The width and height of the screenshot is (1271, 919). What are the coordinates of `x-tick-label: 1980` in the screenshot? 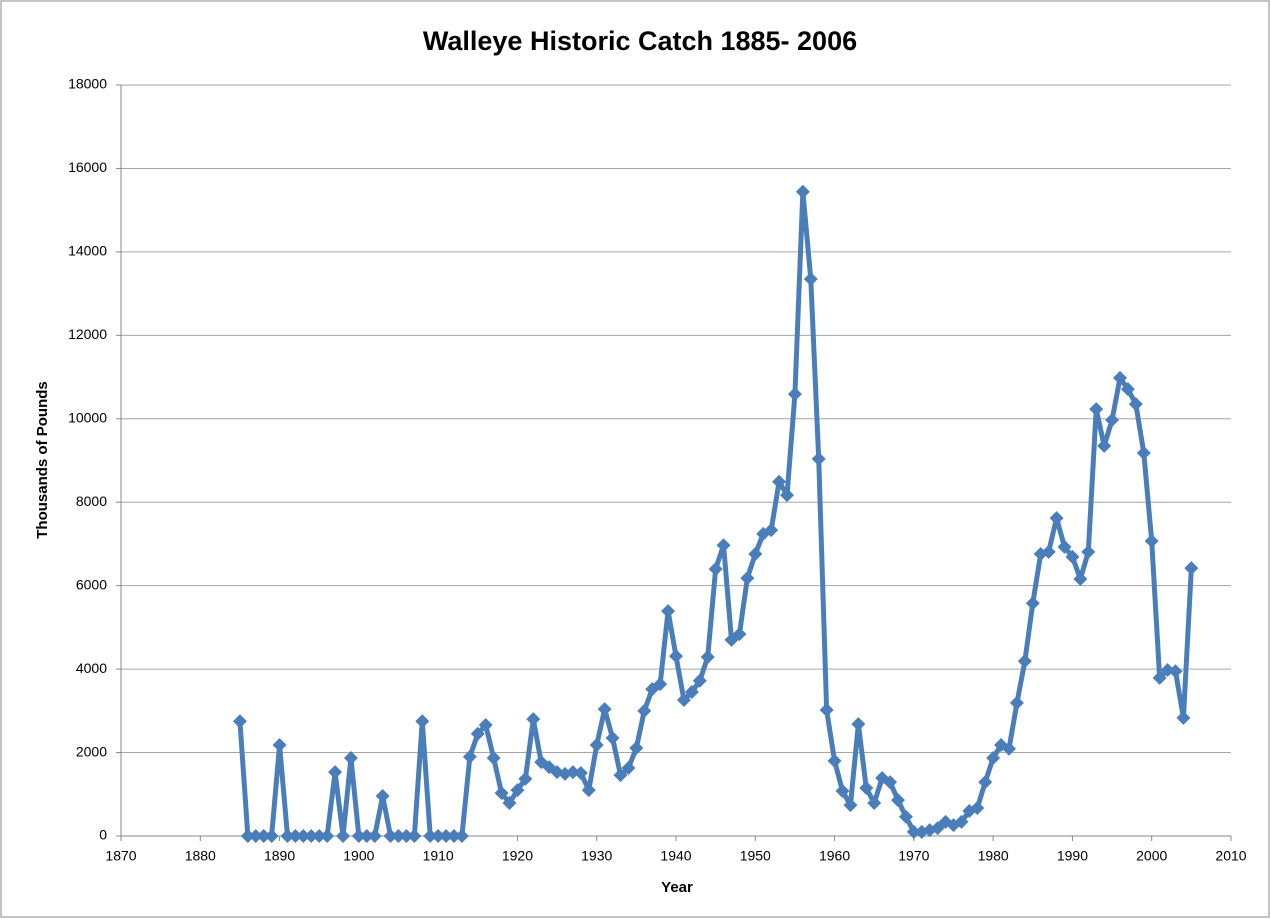 It's located at (993, 856).